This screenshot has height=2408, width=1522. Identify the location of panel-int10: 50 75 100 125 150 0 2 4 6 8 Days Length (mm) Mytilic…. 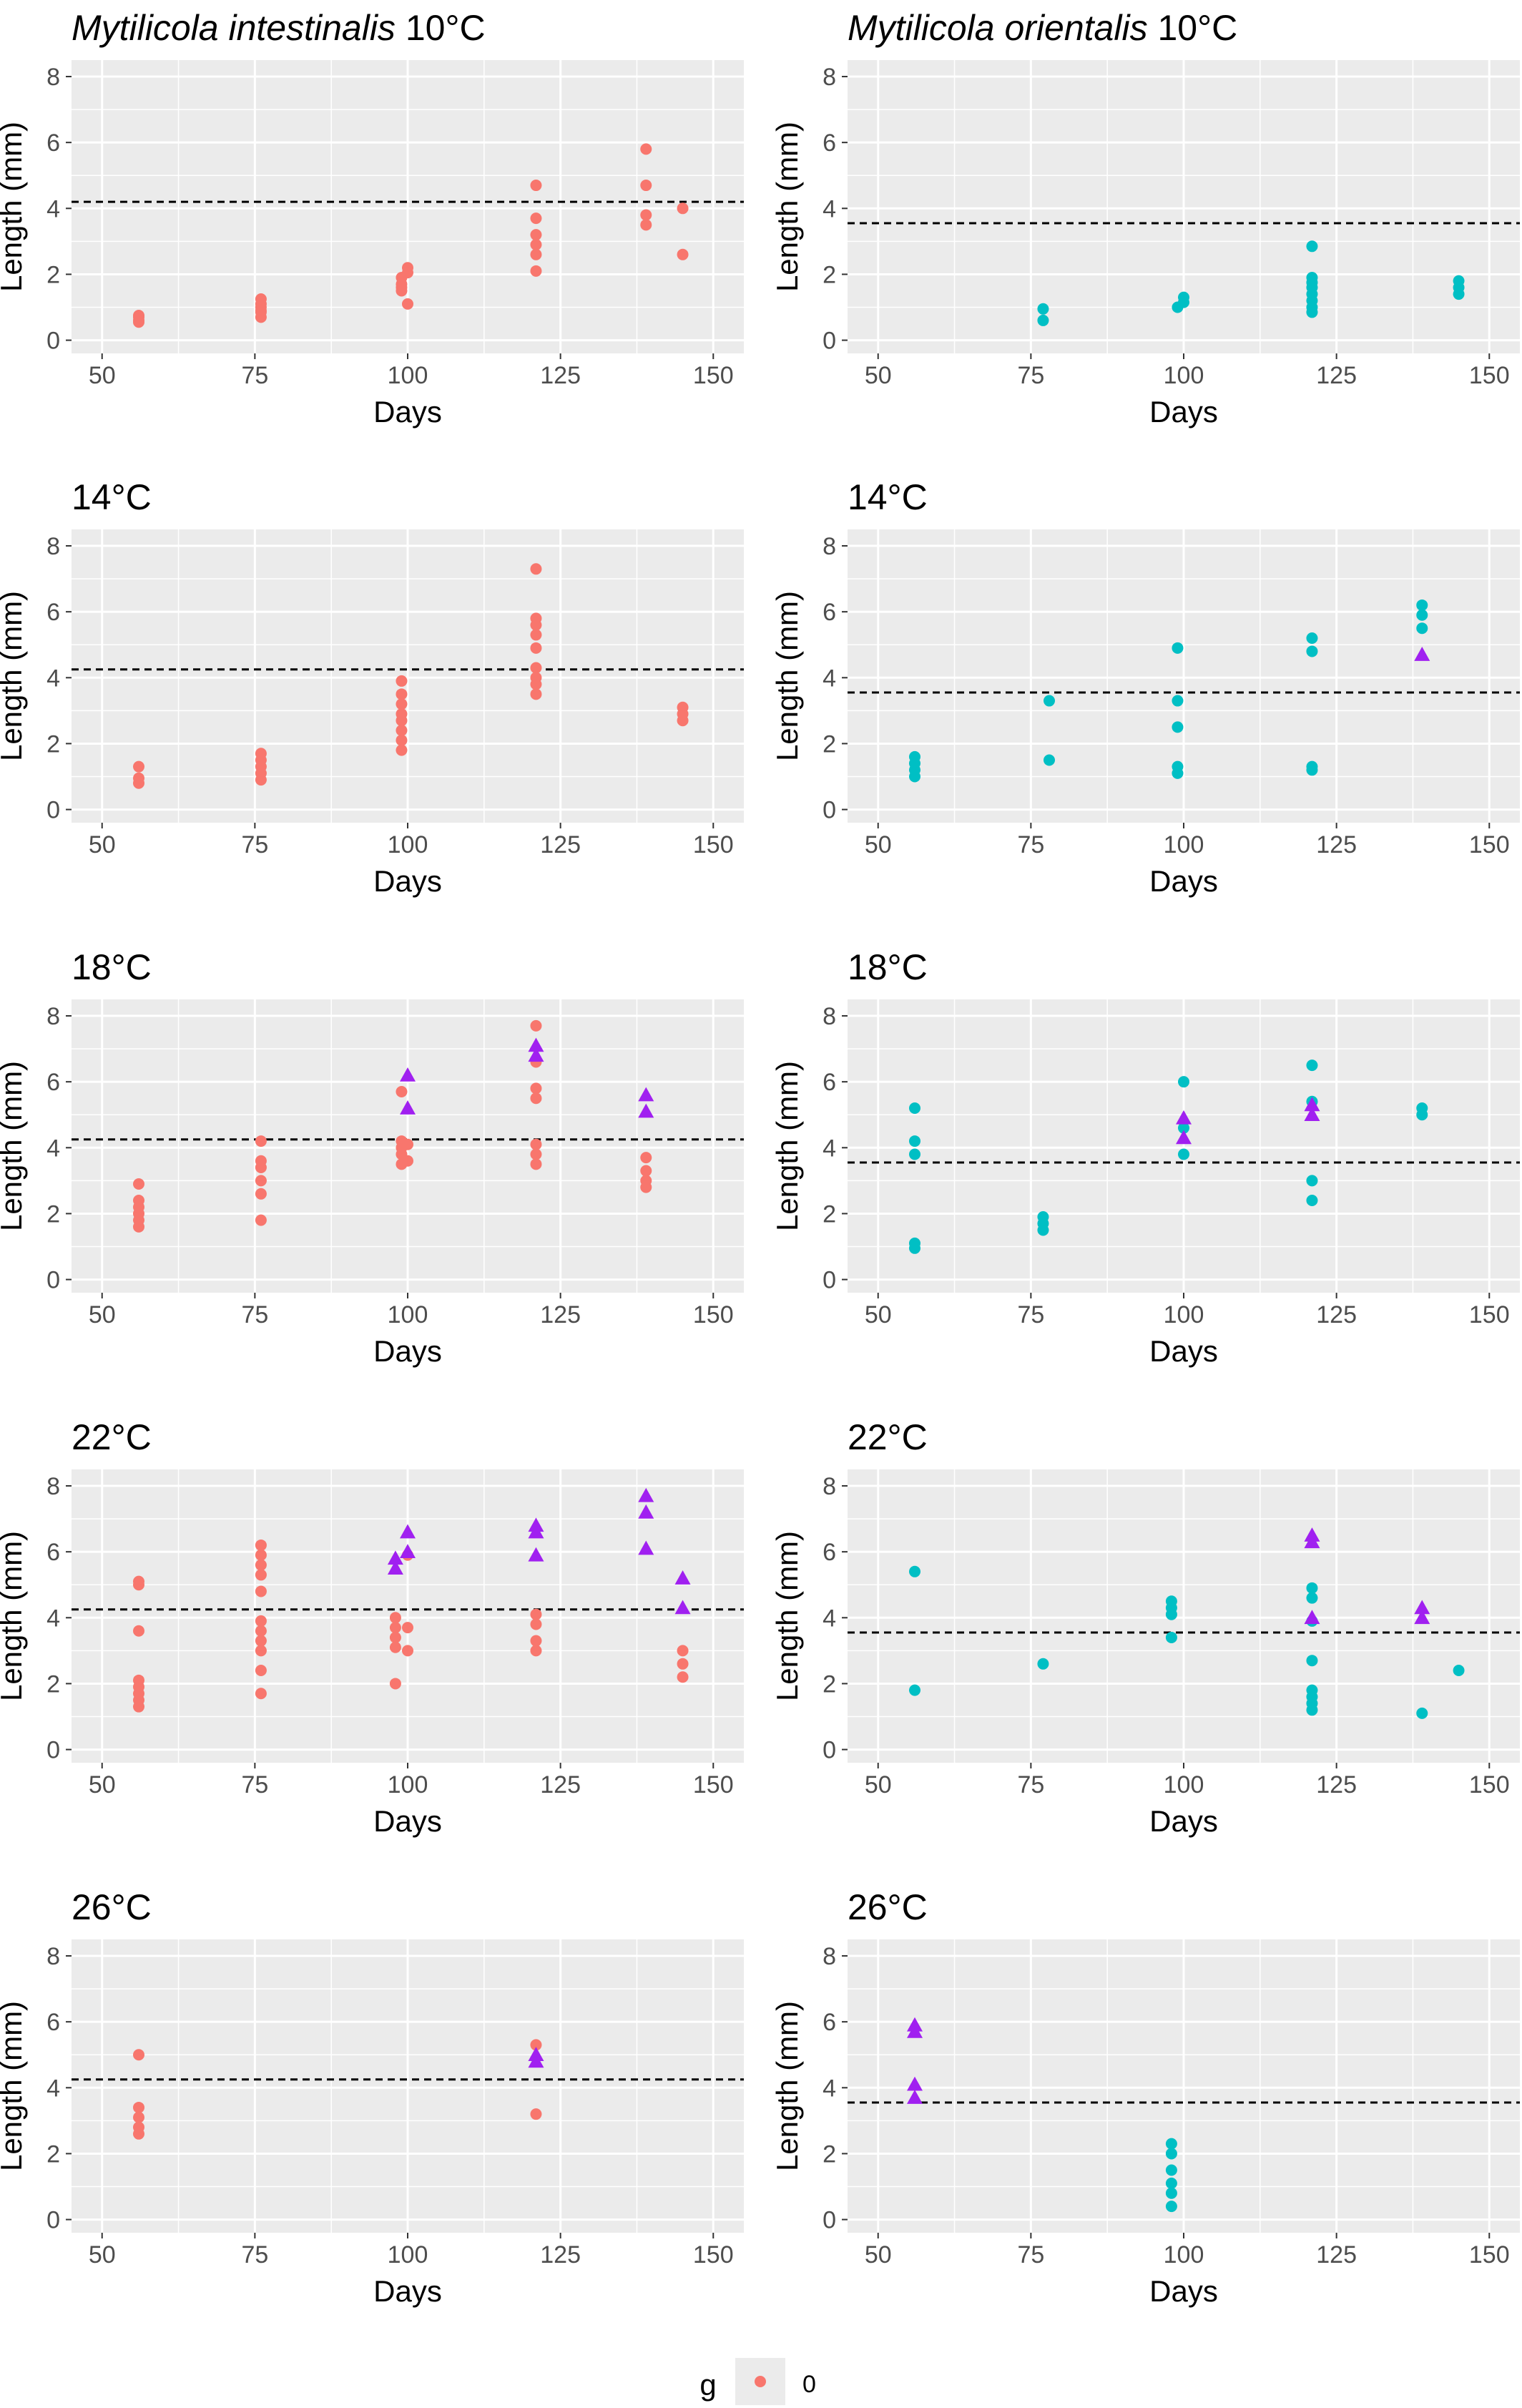
(372, 218).